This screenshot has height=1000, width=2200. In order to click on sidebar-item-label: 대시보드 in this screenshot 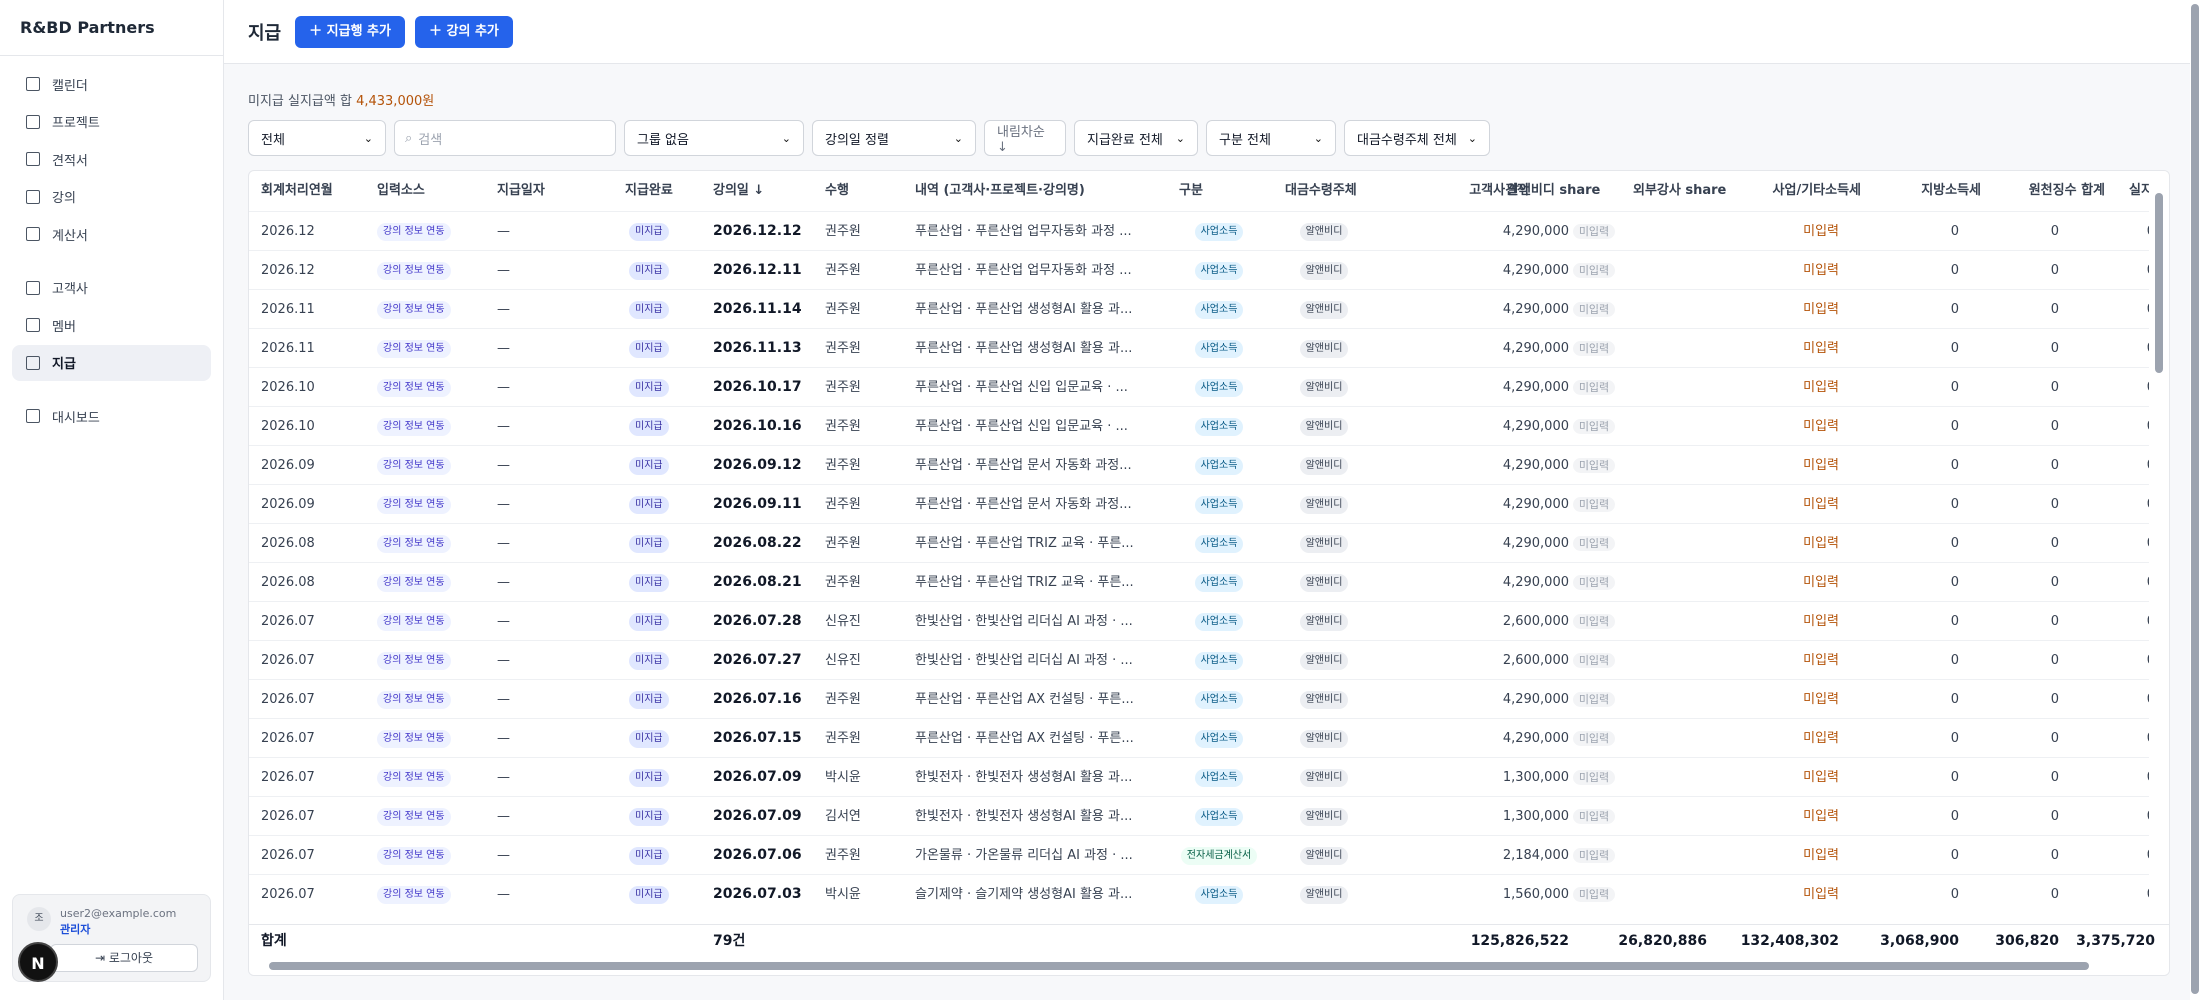, I will do `click(76, 418)`.